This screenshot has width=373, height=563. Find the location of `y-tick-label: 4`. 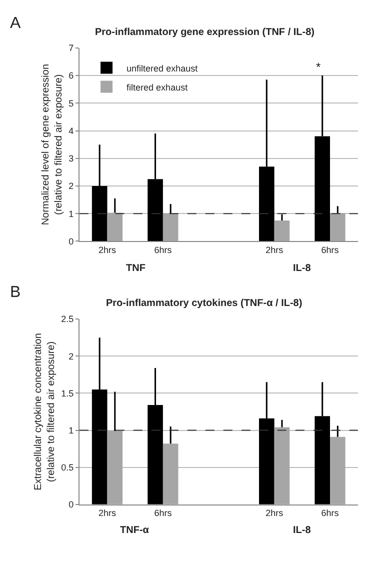

y-tick-label: 4 is located at coordinates (71, 131).